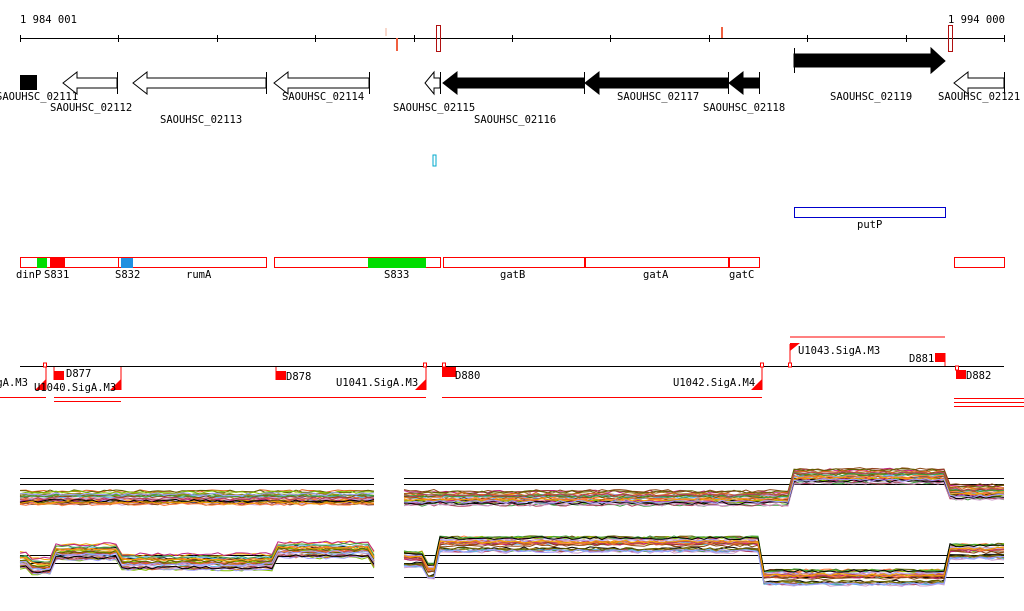 The image size is (1024, 611). I want to click on promoter-label: D877, so click(78, 374).